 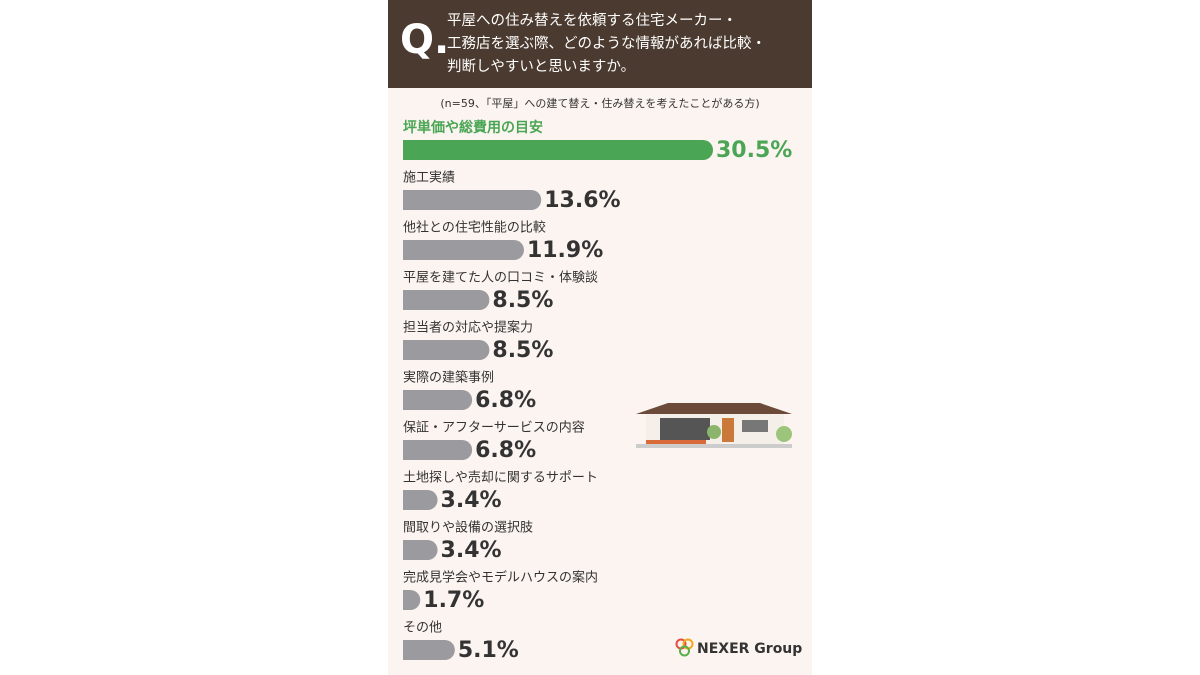 What do you see at coordinates (429, 178) in the screenshot?
I see `category-label: 施工実績` at bounding box center [429, 178].